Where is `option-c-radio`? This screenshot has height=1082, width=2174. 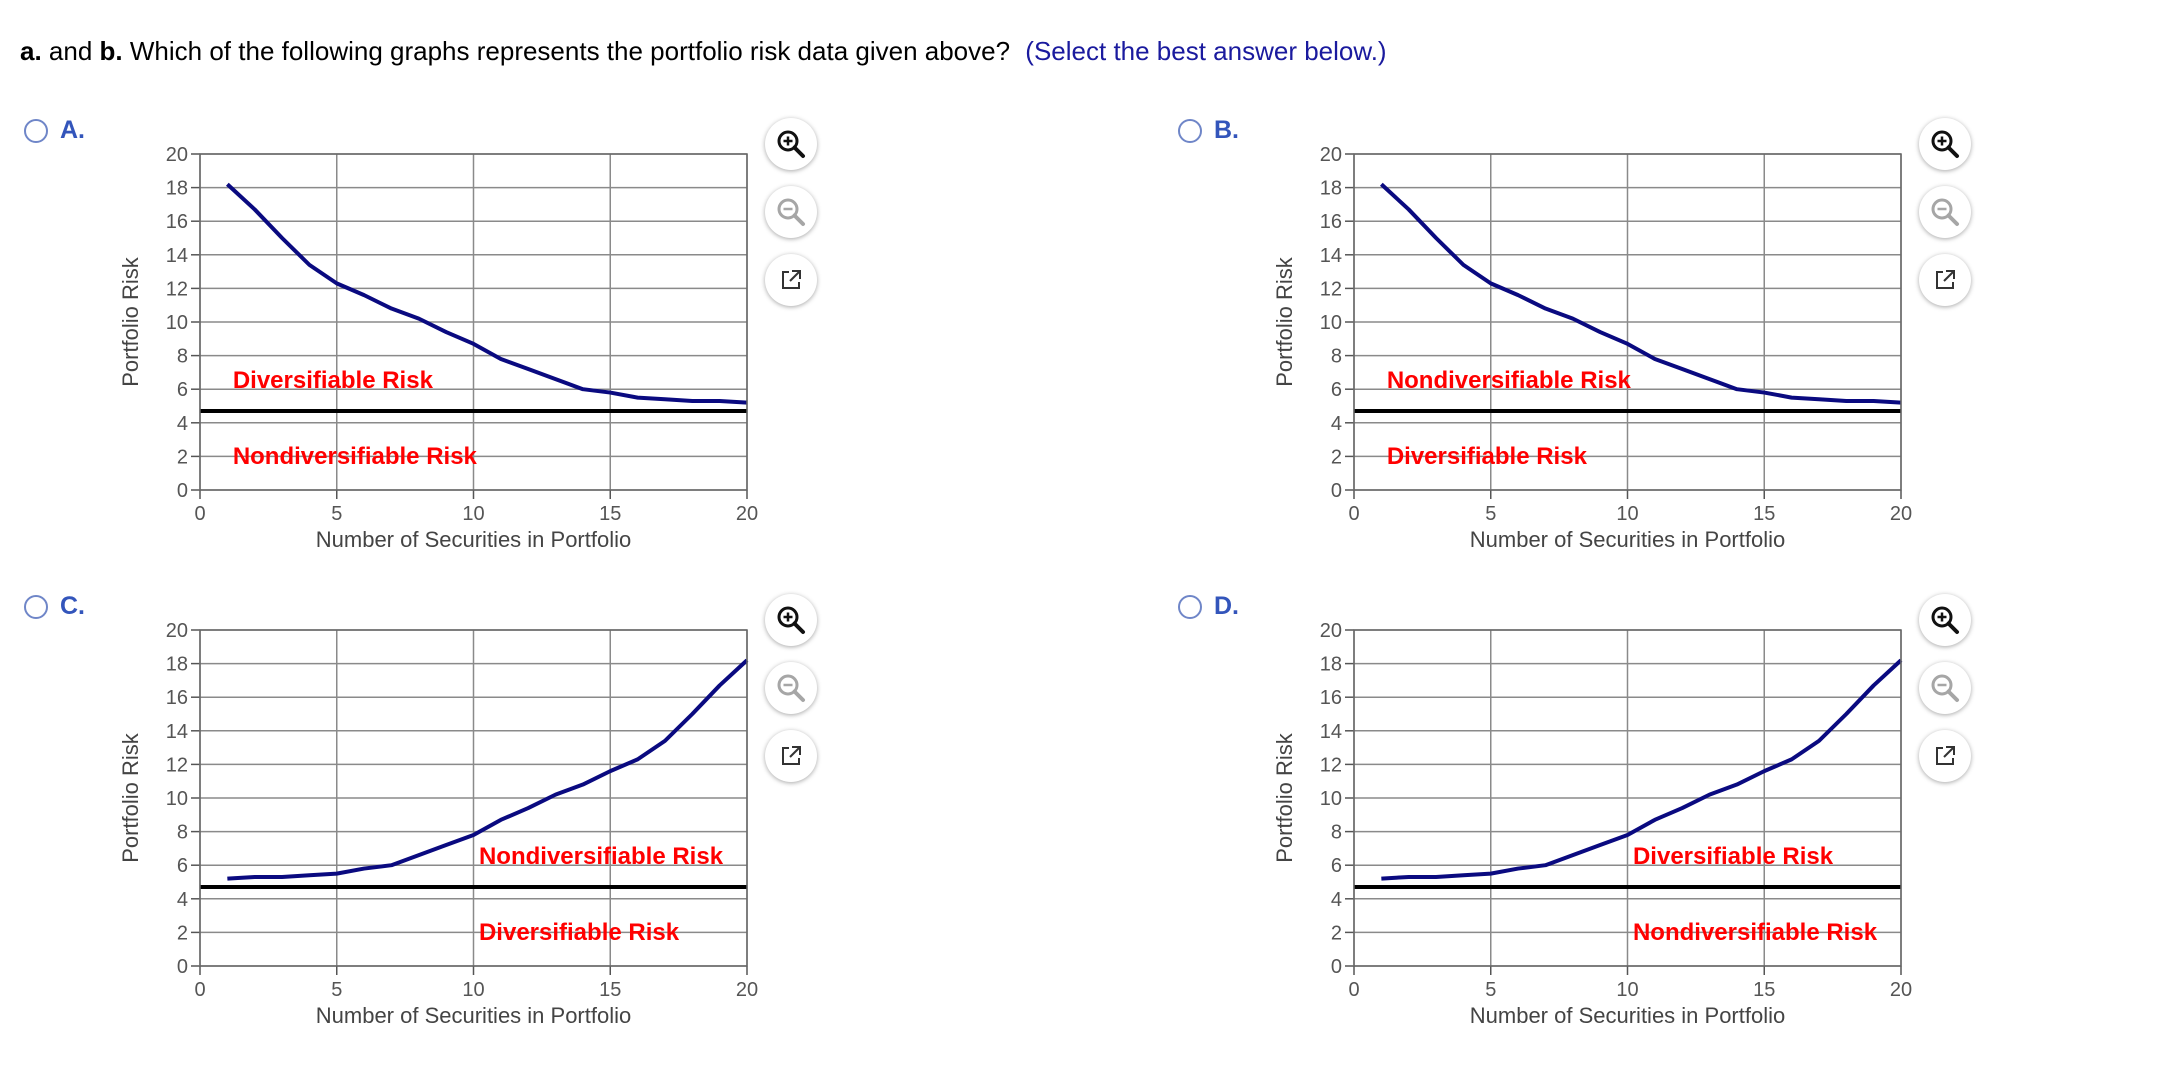 option-c-radio is located at coordinates (36, 606).